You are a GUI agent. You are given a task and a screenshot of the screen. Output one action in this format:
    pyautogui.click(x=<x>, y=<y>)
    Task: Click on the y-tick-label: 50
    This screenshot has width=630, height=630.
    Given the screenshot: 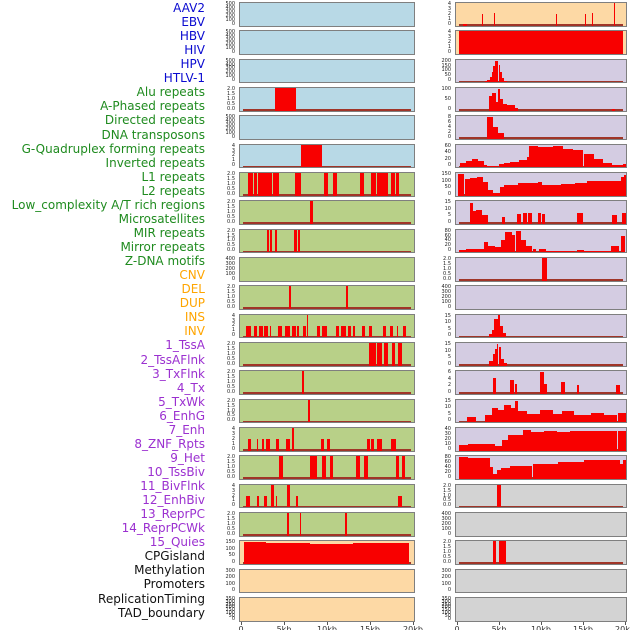 What is the action you would take?
    pyautogui.click(x=447, y=615)
    